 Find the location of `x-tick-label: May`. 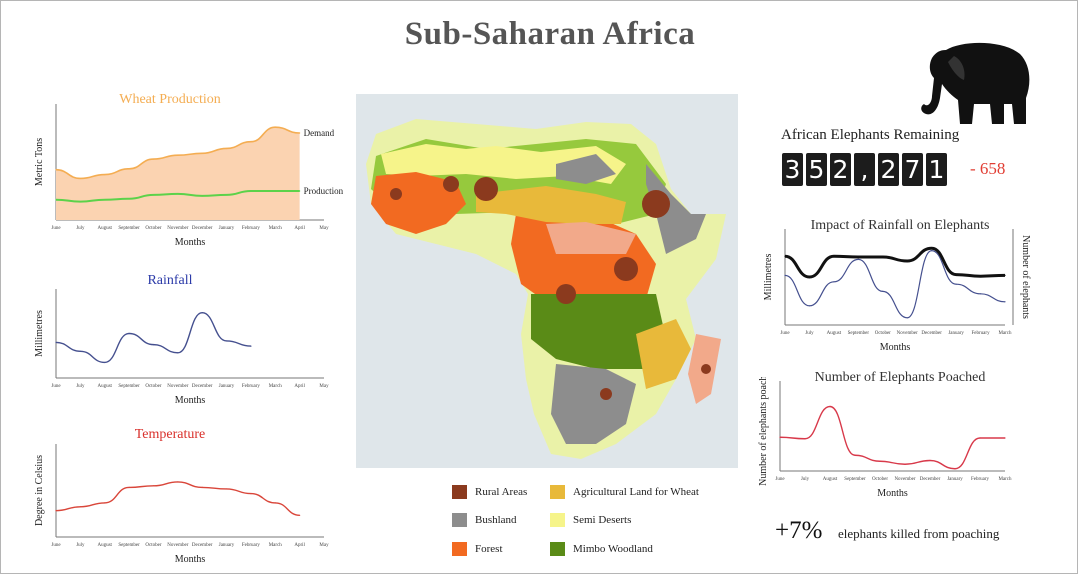

x-tick-label: May is located at coordinates (324, 386).